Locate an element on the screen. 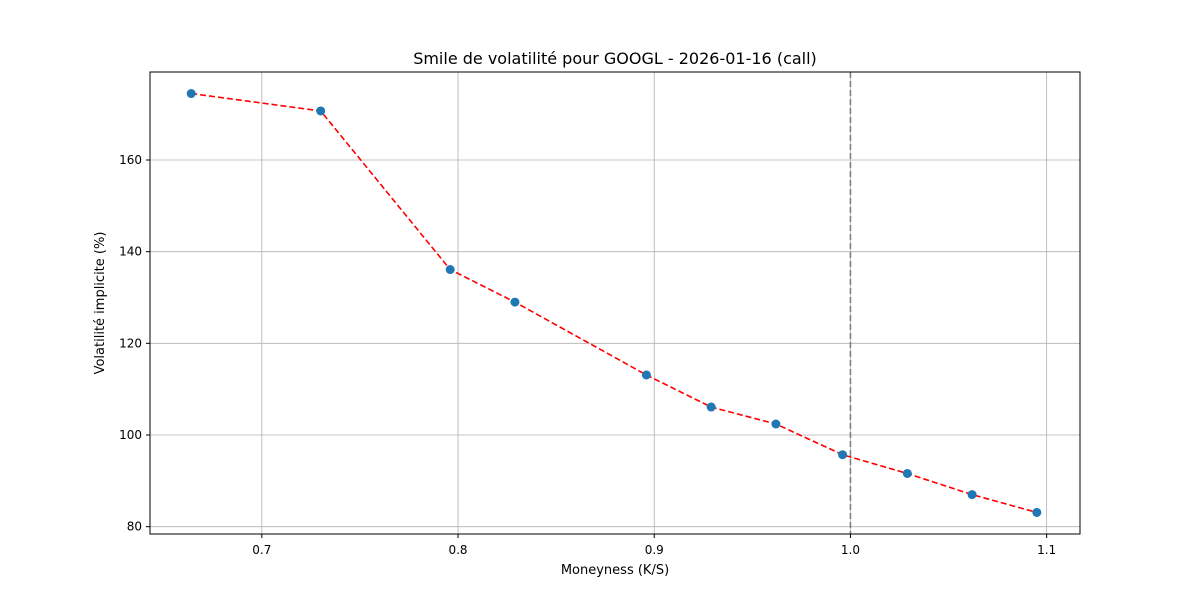 This screenshot has height=600, width=1200. y-tick-label: 140 is located at coordinates (130, 252).